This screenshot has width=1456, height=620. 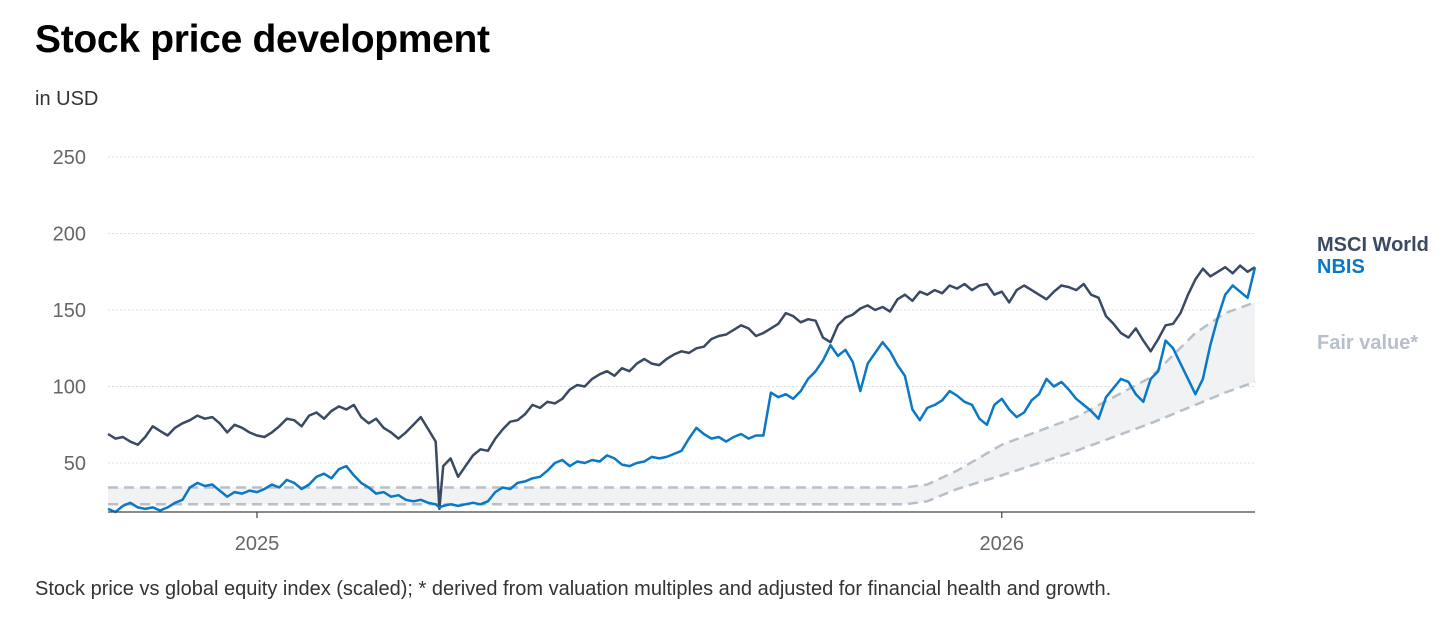 I want to click on unit-label: in USD, so click(x=67, y=99).